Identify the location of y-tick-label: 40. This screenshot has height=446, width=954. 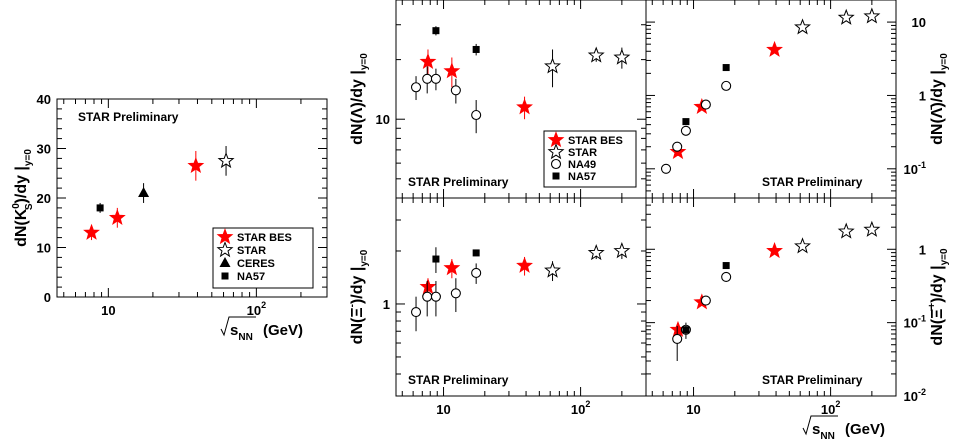
(44, 99).